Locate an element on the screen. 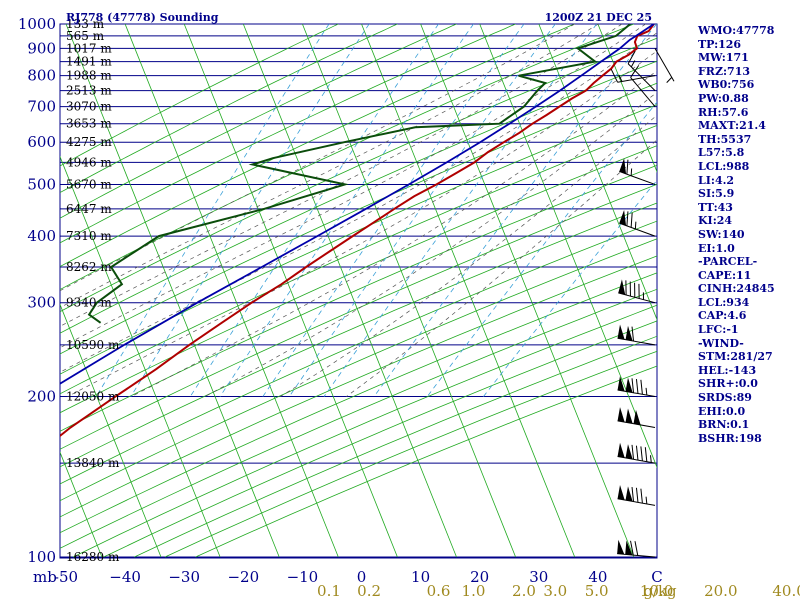  index-row: SW:140 is located at coordinates (721, 234).